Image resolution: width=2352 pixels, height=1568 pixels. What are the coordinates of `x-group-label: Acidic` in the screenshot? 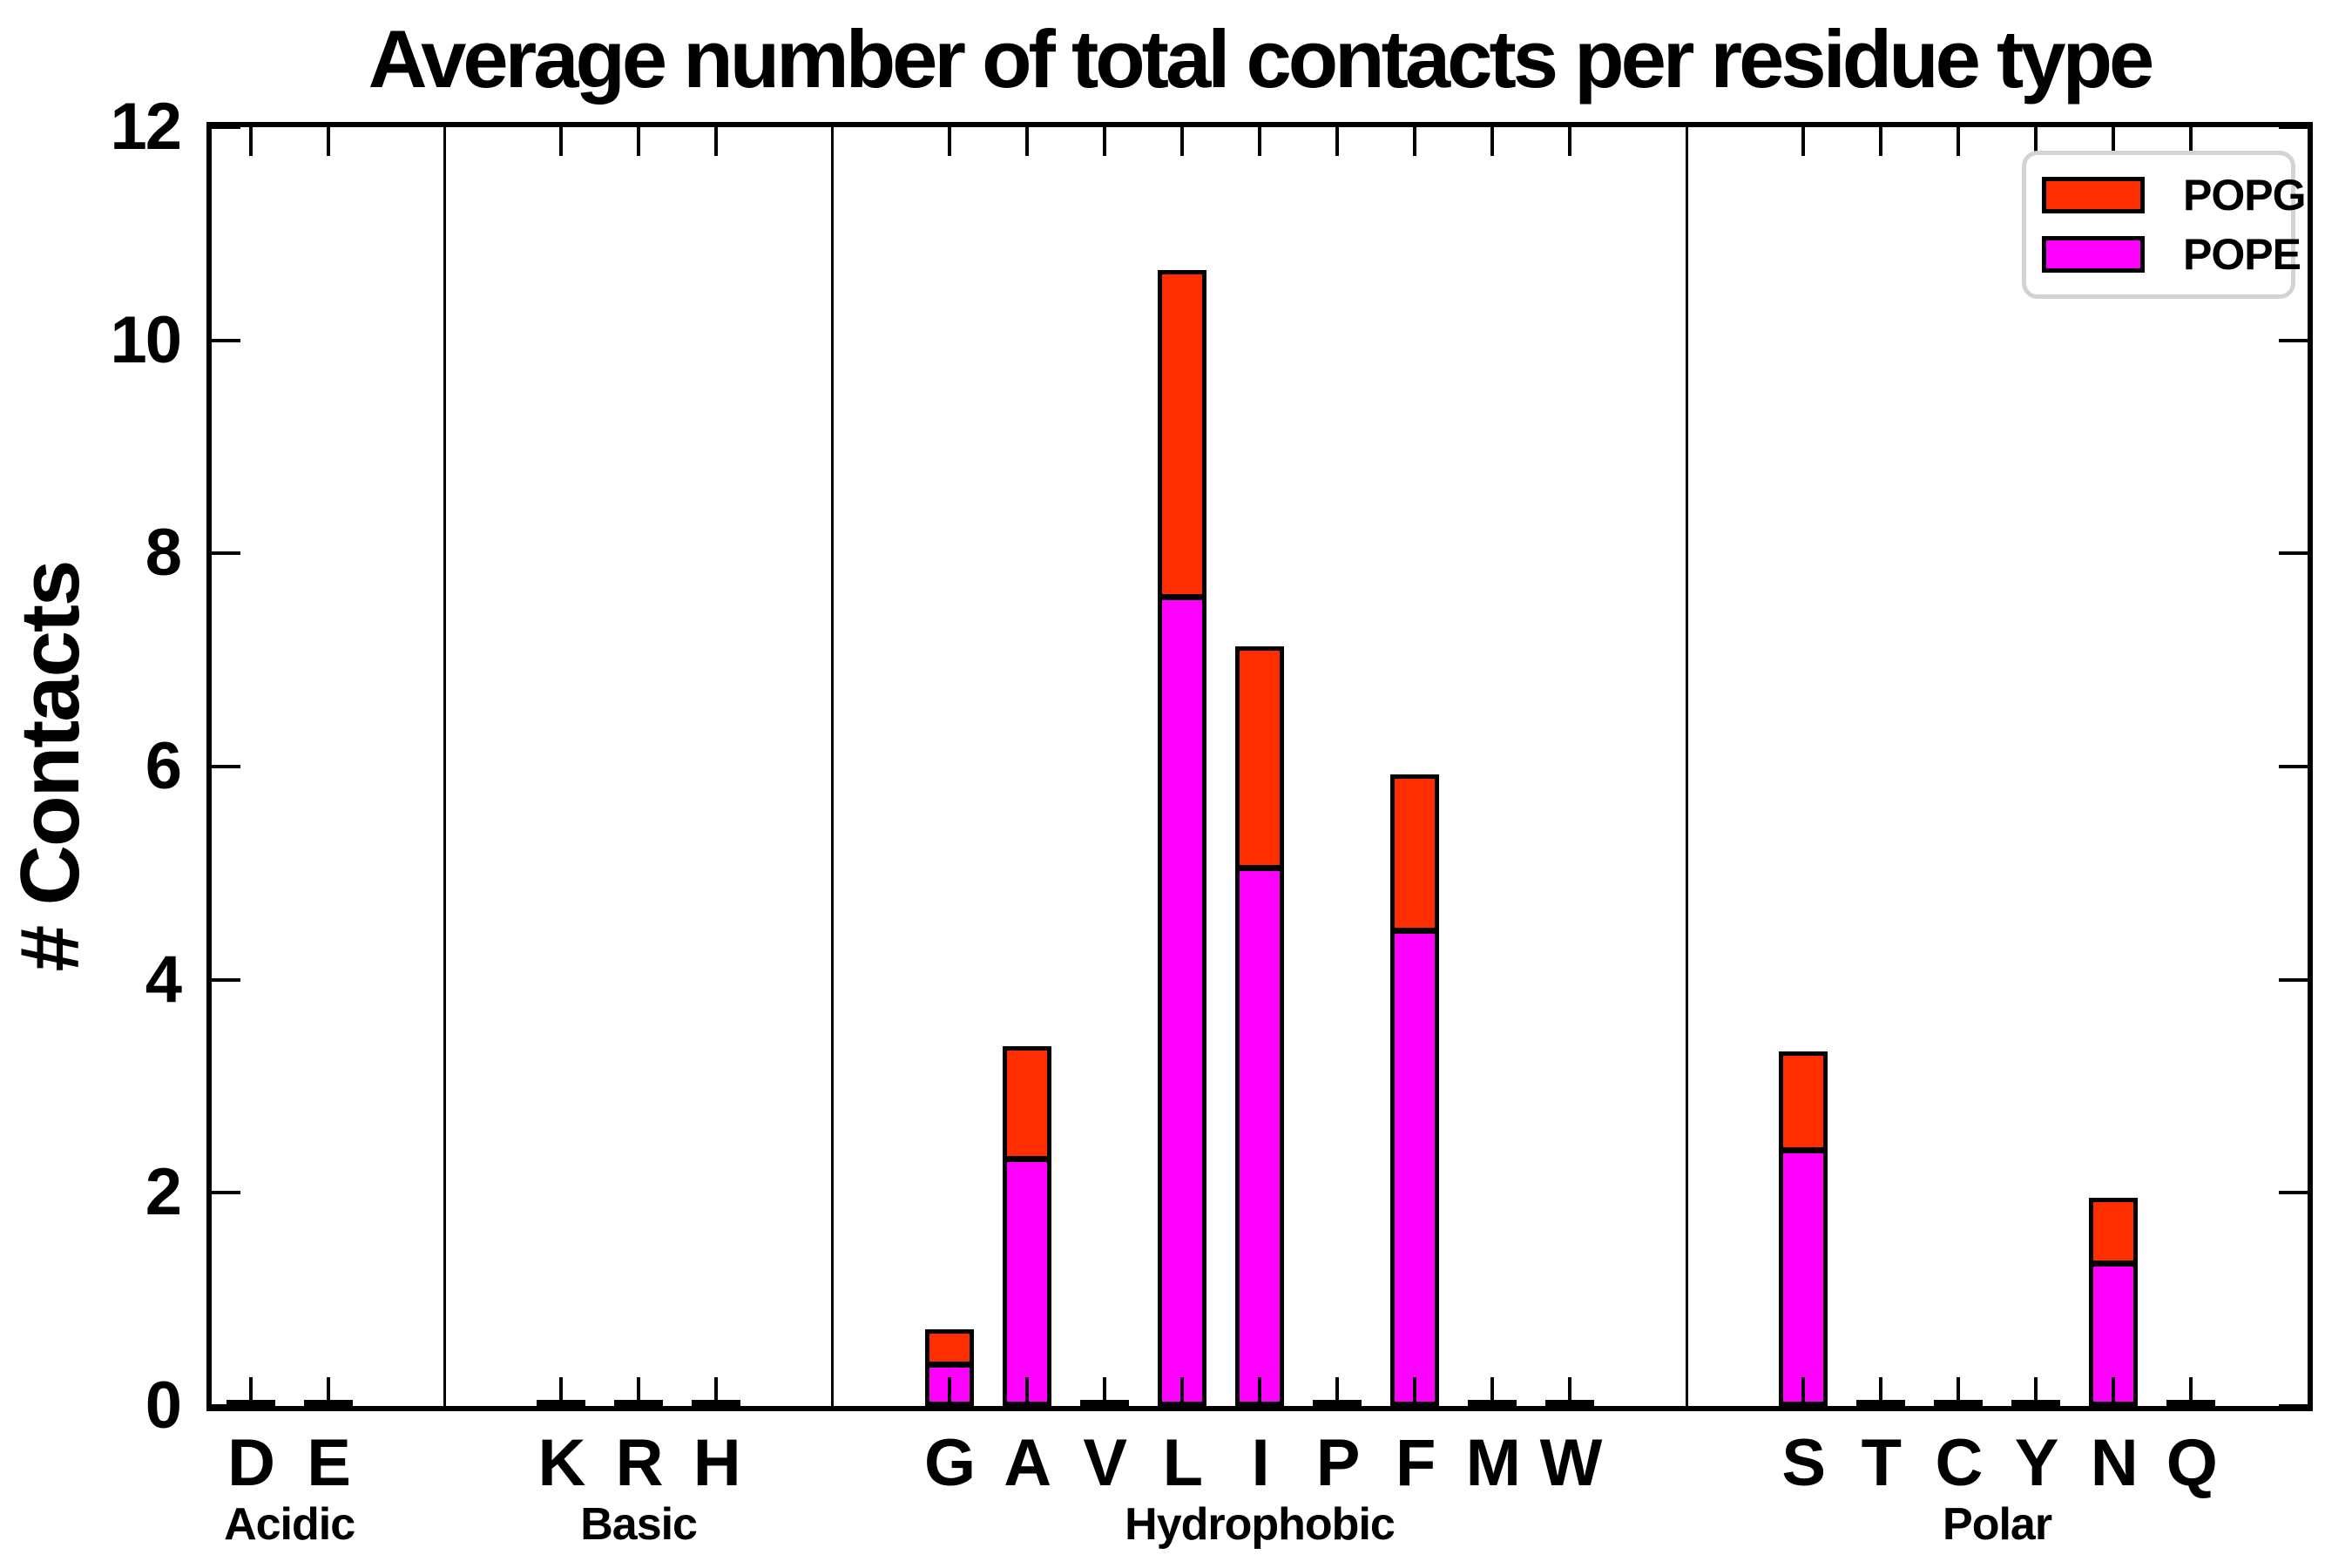 It's located at (289, 1525).